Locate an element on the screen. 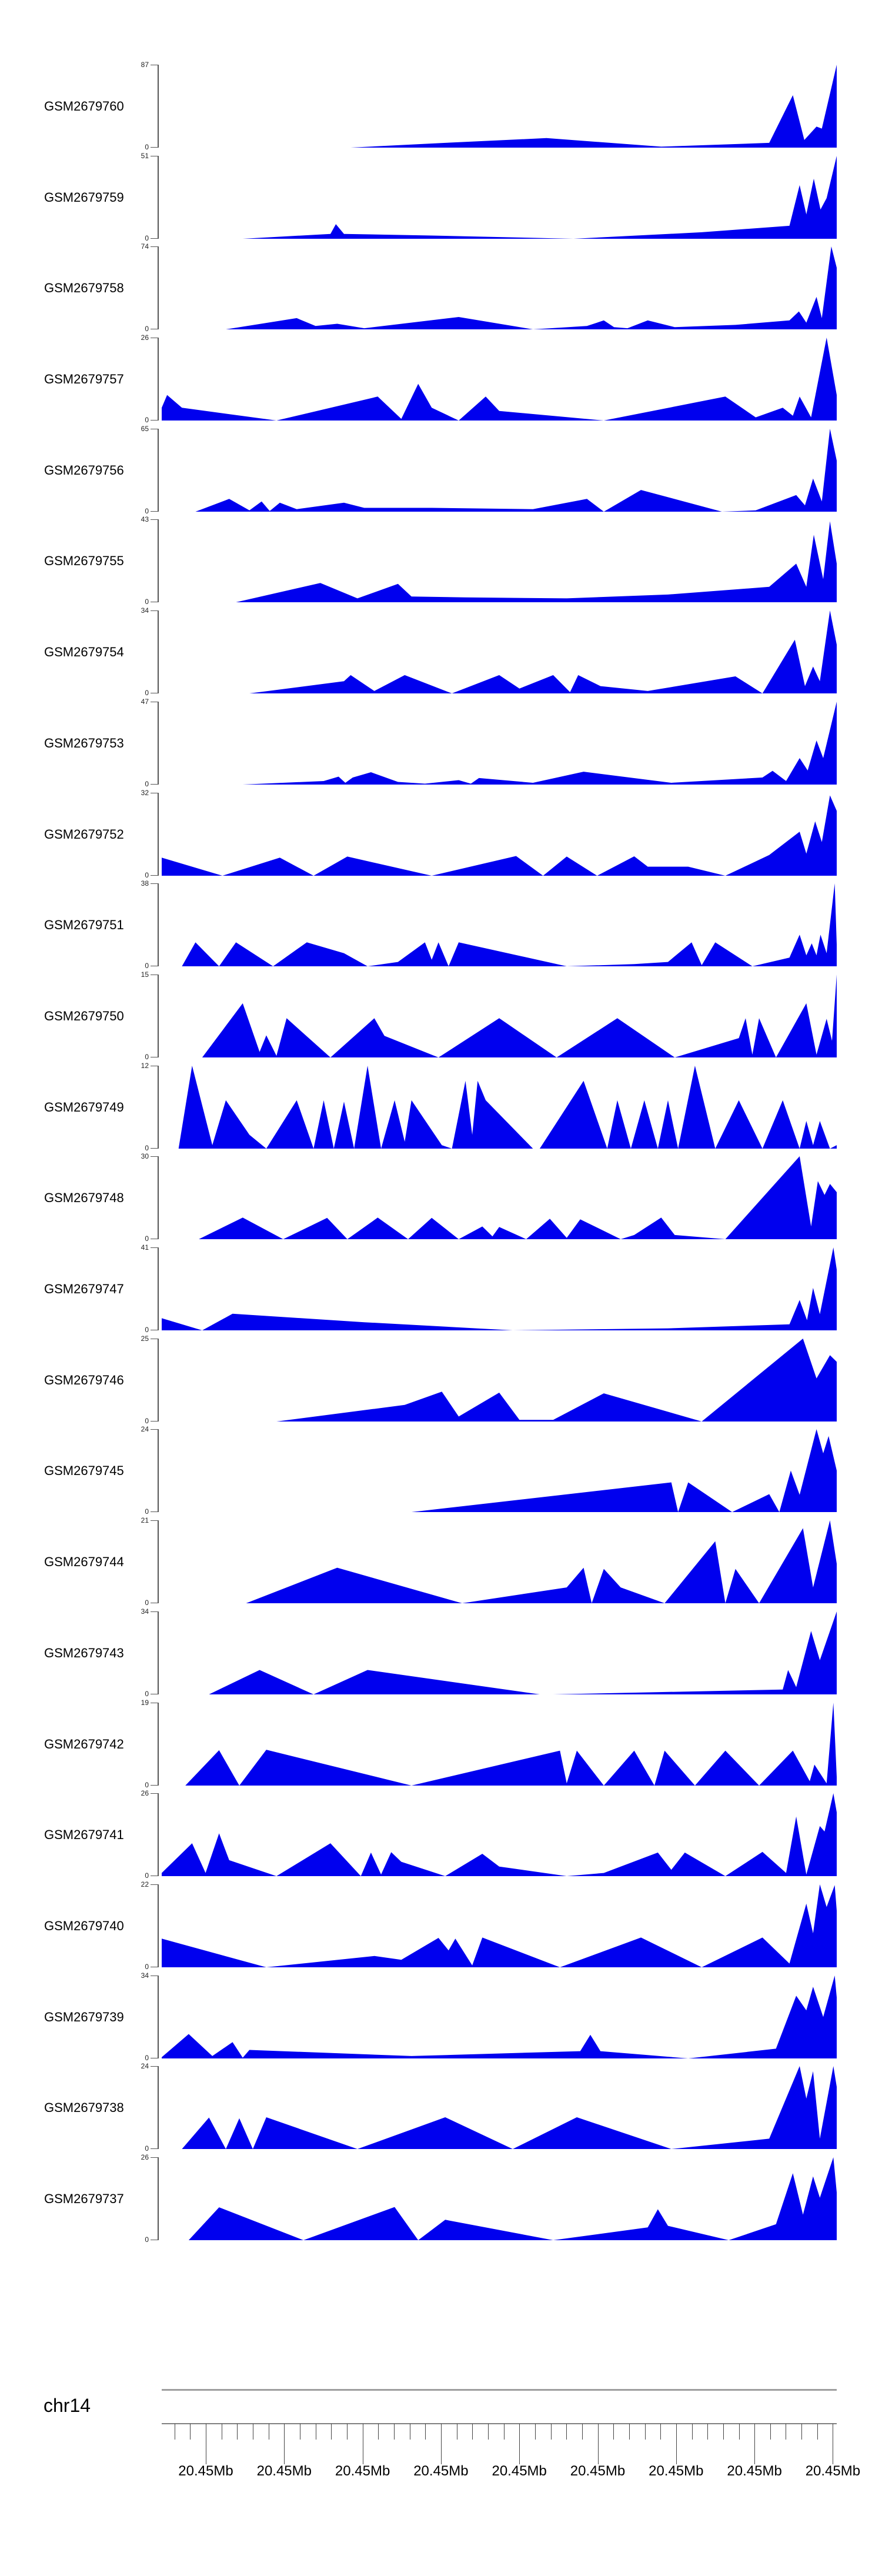 Image resolution: width=882 pixels, height=2576 pixels. track-row: GSM2679760 87 0 is located at coordinates (441, 106).